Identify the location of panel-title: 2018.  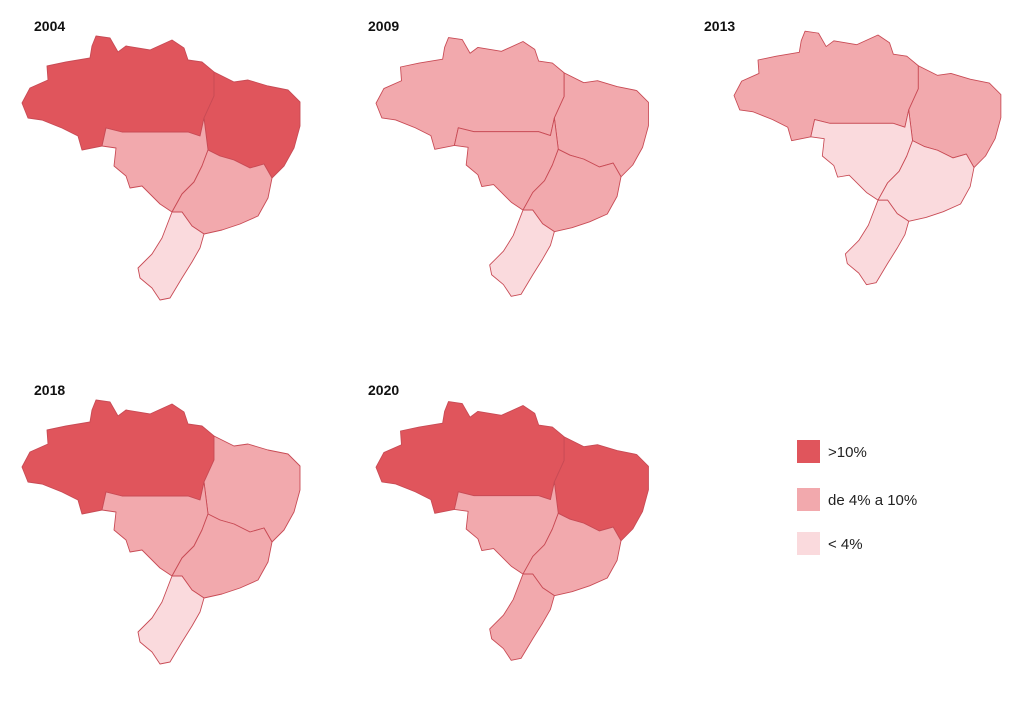
(50, 390).